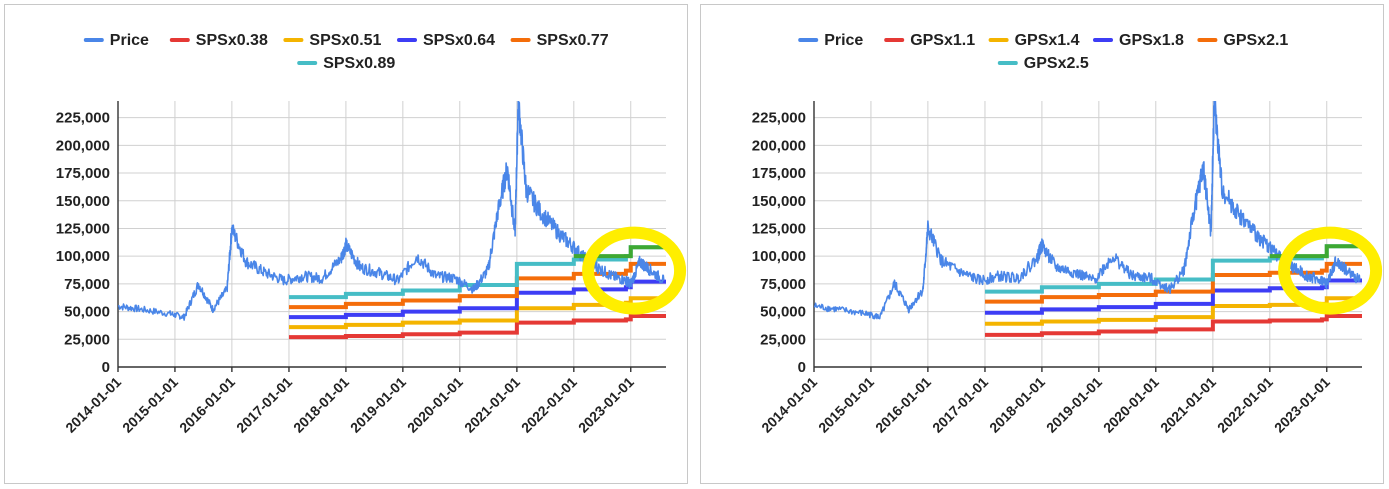  Describe the element at coordinates (1151, 40) in the screenshot. I see `legend-label: GPSx1.8` at that location.